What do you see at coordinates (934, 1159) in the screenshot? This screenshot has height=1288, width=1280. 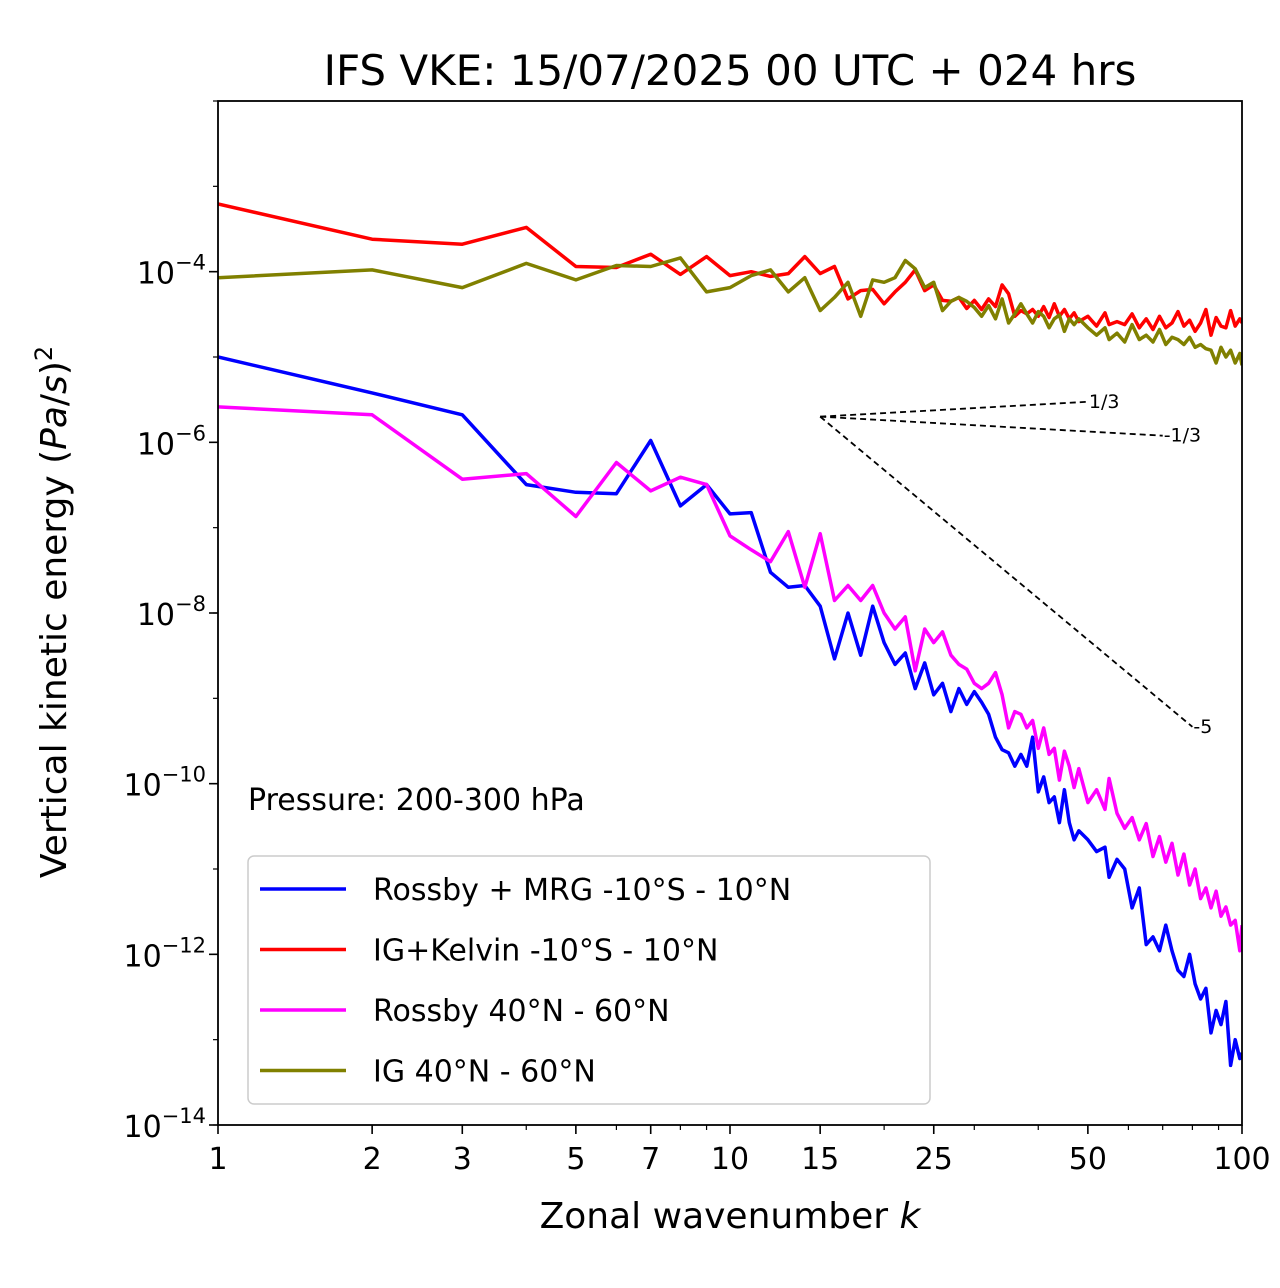 I see `x-tick-label: 25` at bounding box center [934, 1159].